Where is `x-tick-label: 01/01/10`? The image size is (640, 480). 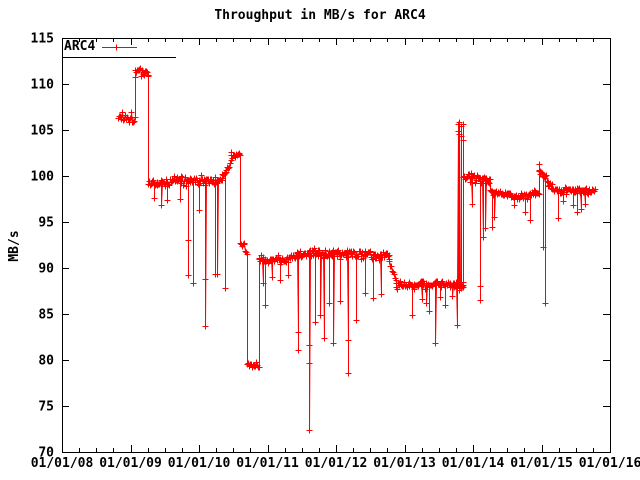 x-tick-label: 01/01/10 is located at coordinates (199, 463).